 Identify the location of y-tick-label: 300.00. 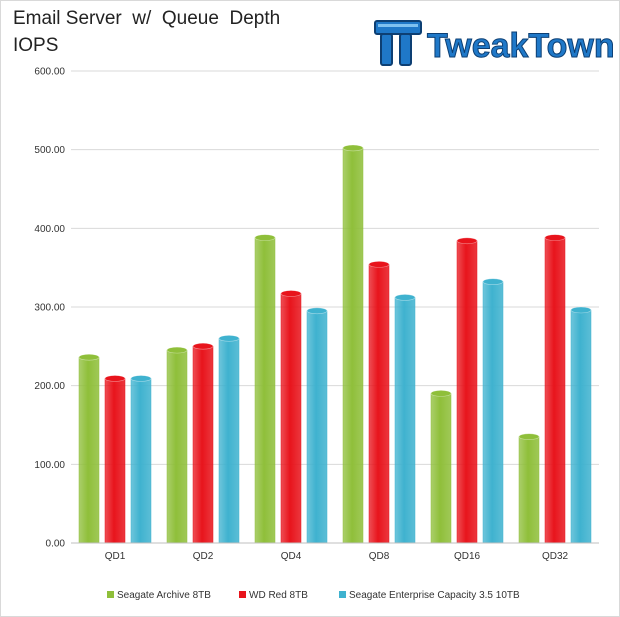
(49, 308).